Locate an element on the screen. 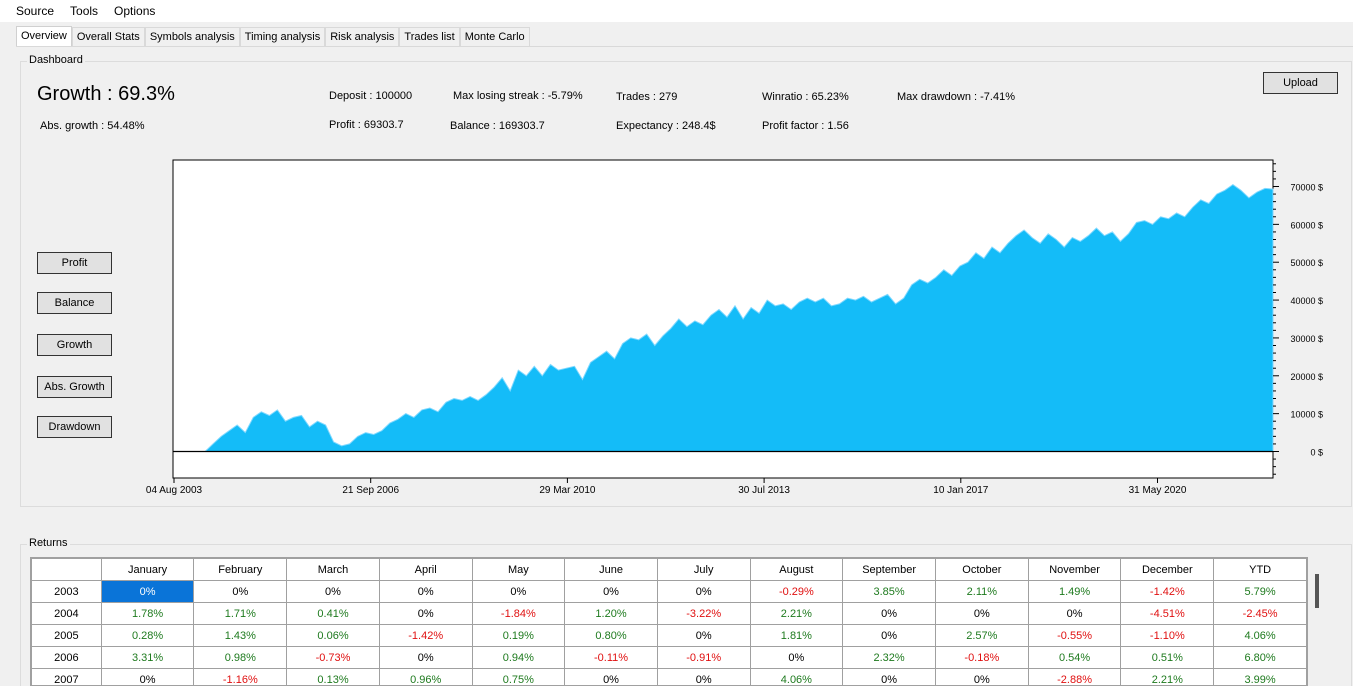  returns-cell: 0.80% is located at coordinates (611, 635).